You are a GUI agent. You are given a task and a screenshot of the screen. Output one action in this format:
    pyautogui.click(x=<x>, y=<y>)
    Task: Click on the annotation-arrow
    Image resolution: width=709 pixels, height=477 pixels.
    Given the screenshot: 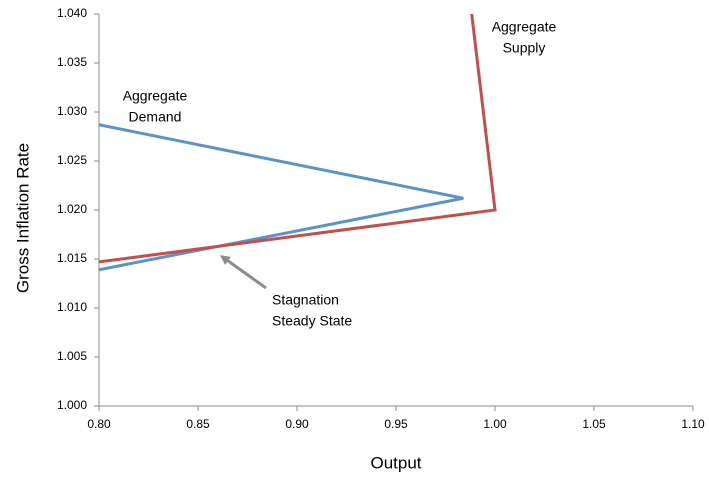 What is the action you would take?
    pyautogui.click(x=243, y=272)
    